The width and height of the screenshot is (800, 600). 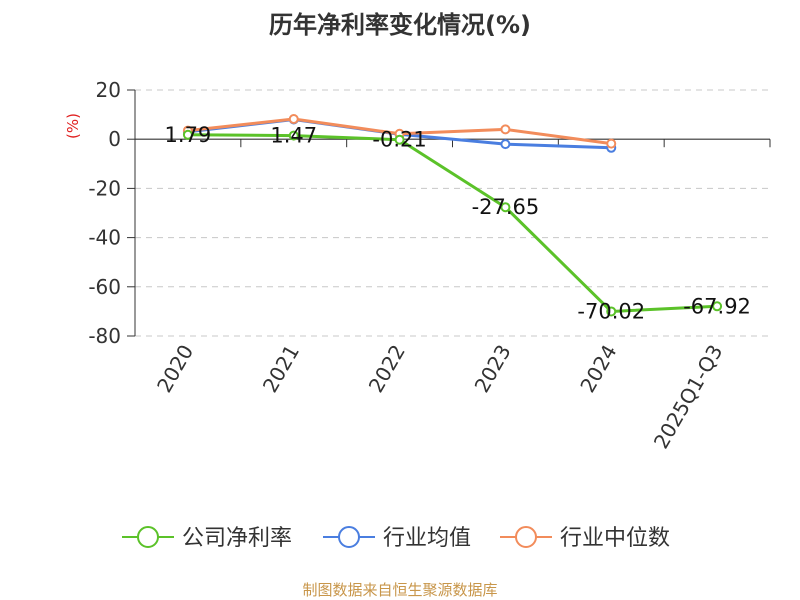 I want to click on y-tick-label: -80, so click(x=104, y=336).